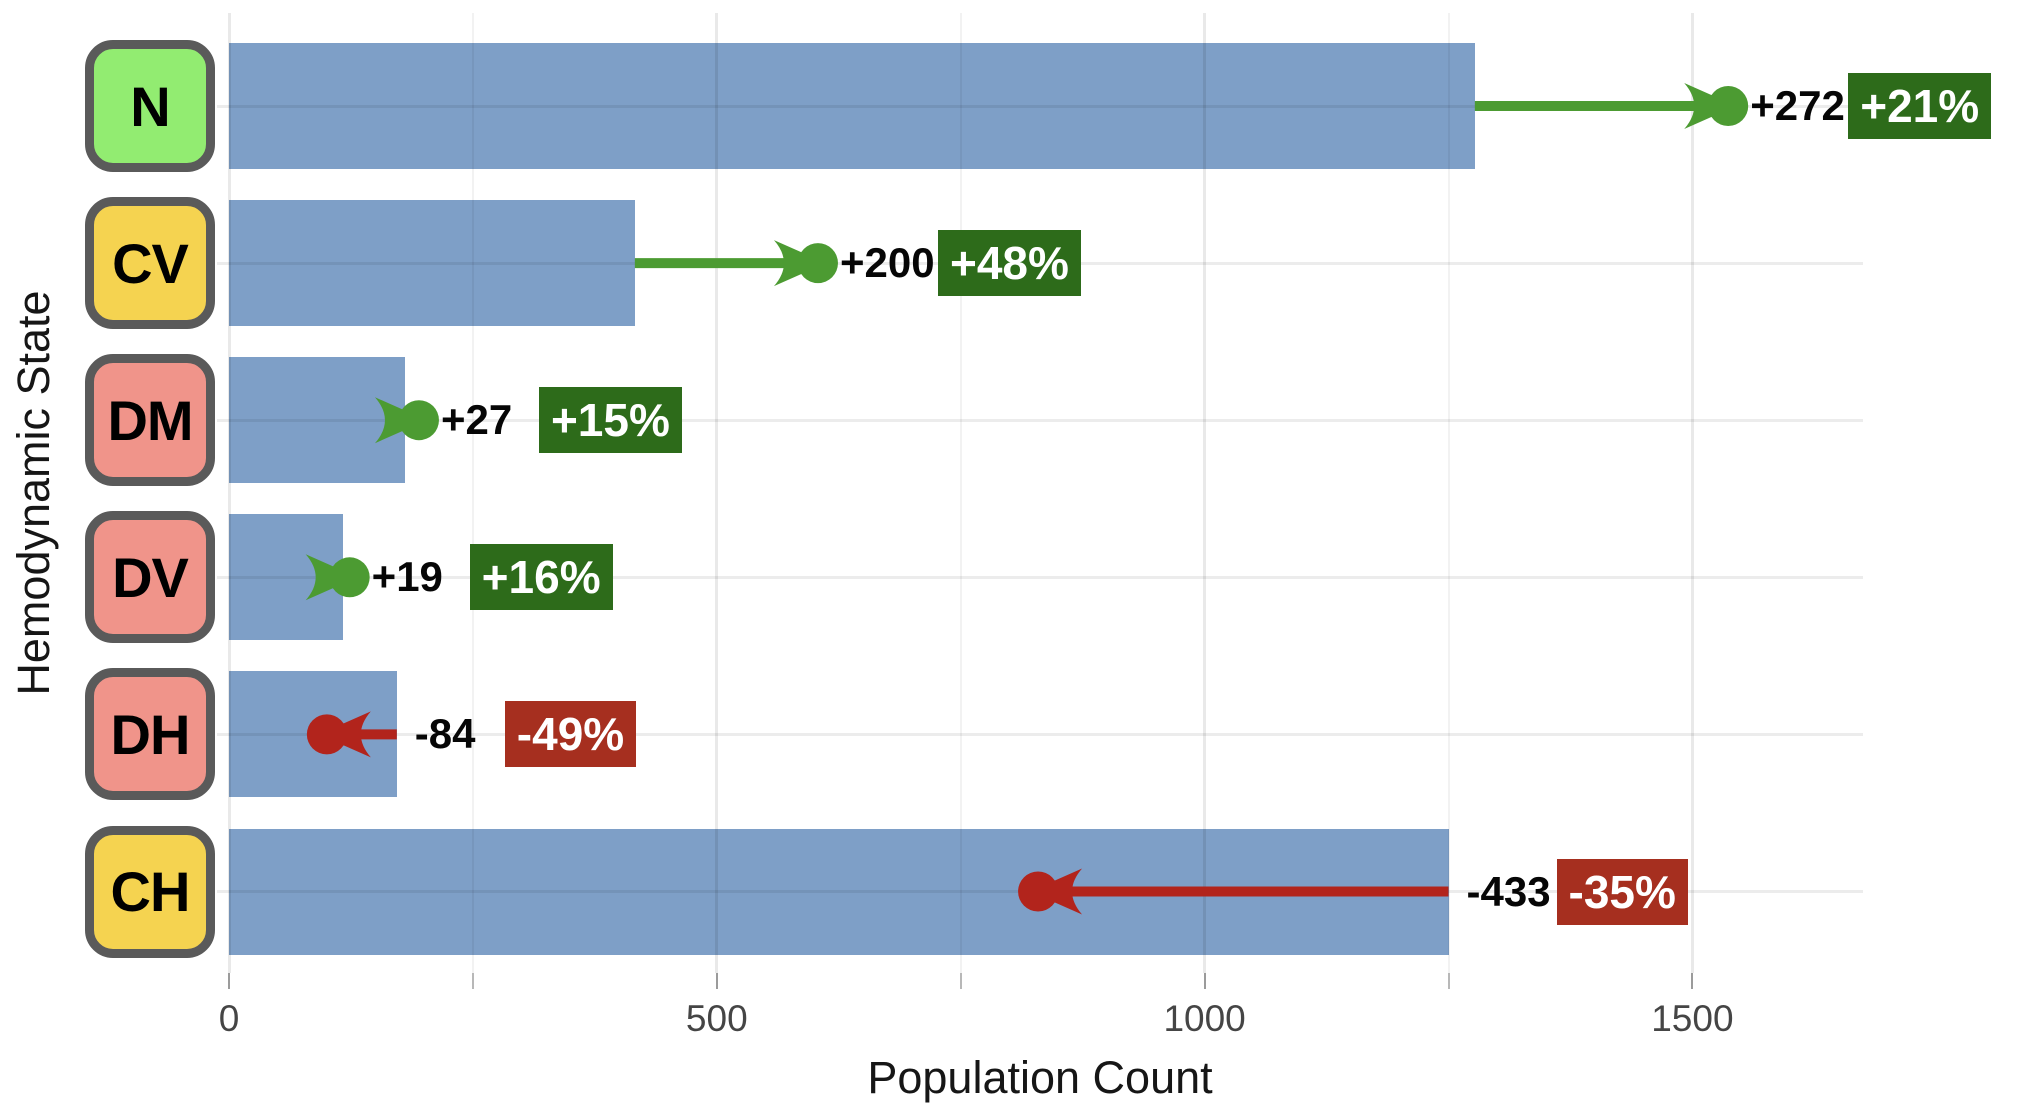  I want to click on change-arrow-DM, so click(406, 420).